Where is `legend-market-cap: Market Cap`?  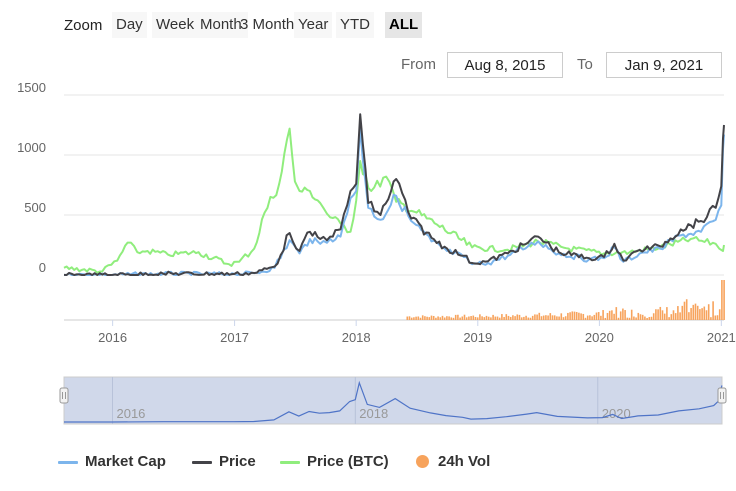
legend-market-cap: Market Cap is located at coordinates (112, 462).